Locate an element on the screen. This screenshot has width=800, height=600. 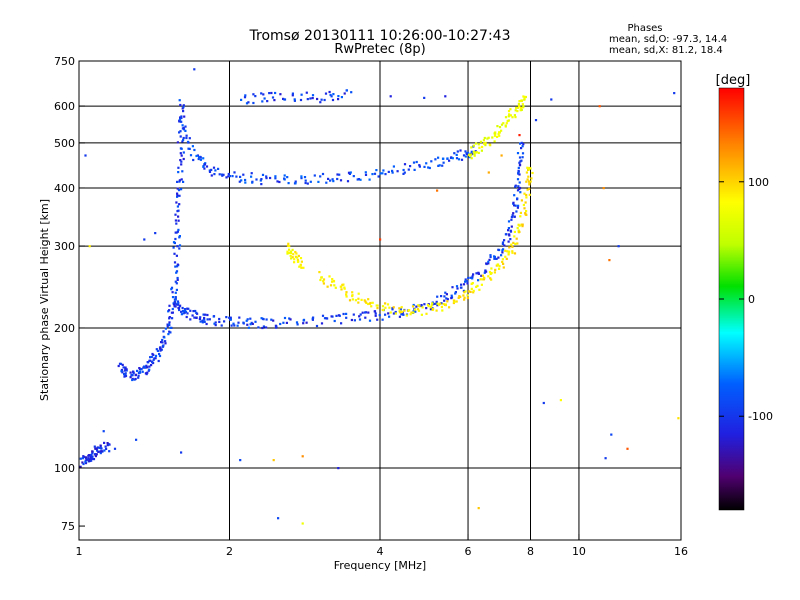
scatter-point is located at coordinates (194, 69).